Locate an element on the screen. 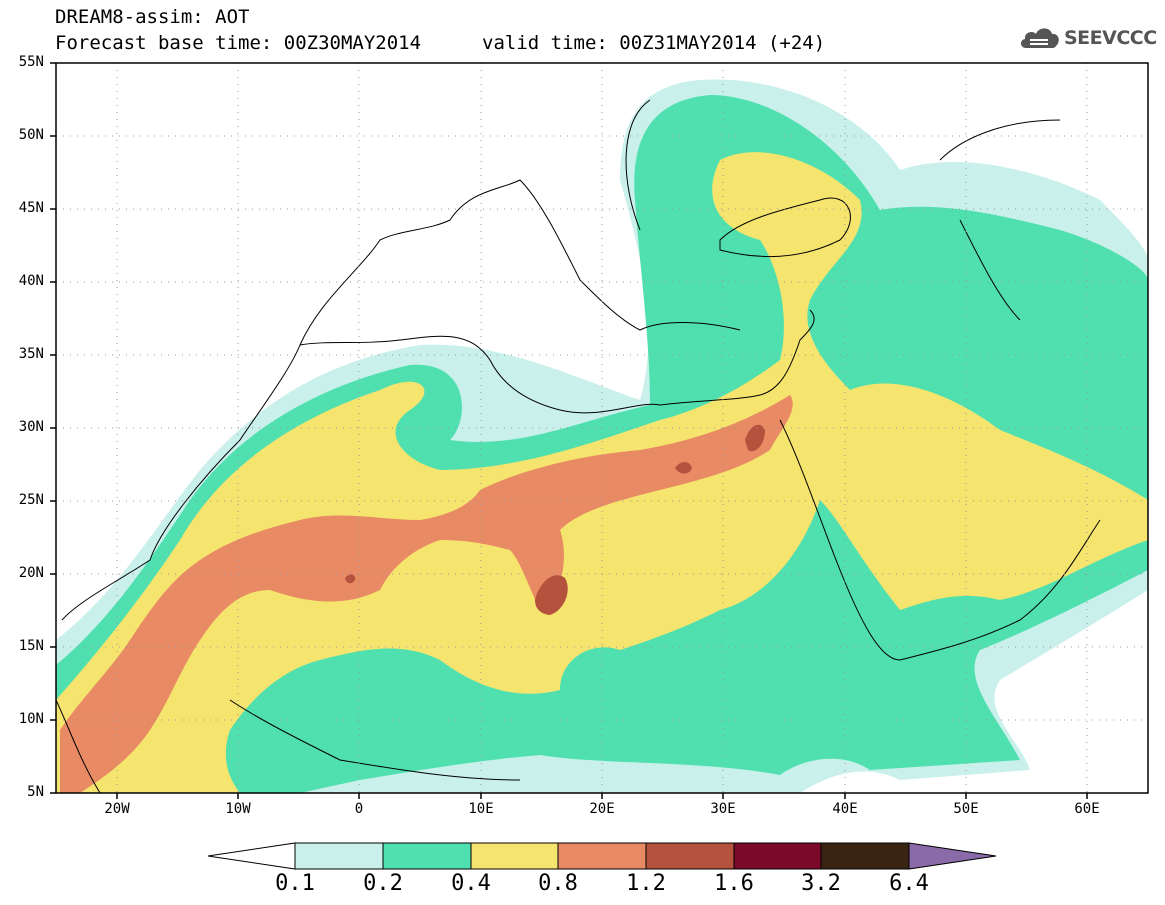 The image size is (1165, 905). colorbar is located at coordinates (602, 856).